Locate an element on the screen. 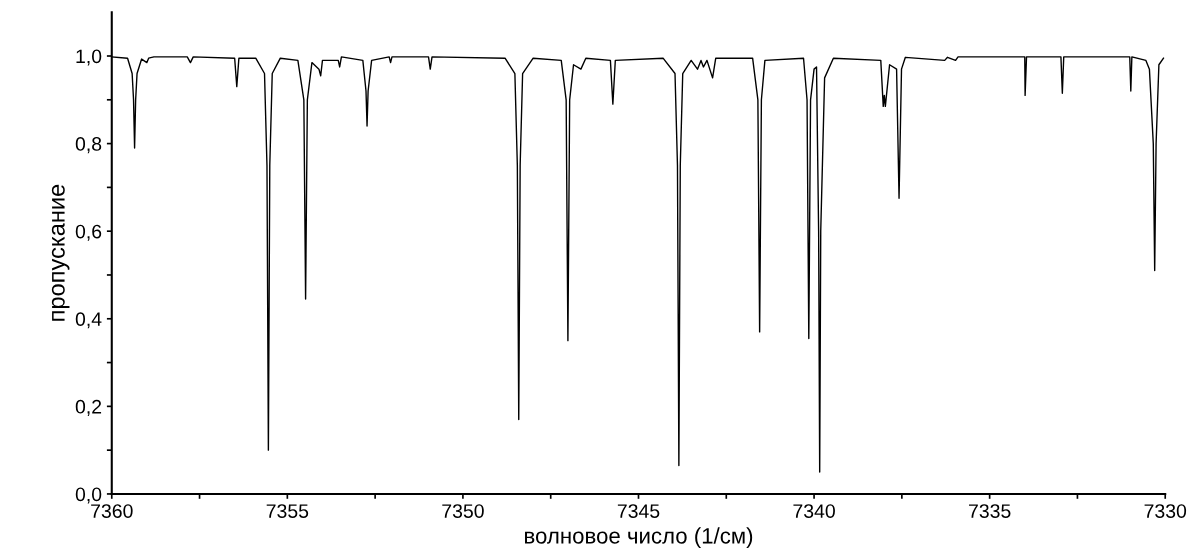 The image size is (1189, 555). x-tick-label: 7360 is located at coordinates (112, 511).